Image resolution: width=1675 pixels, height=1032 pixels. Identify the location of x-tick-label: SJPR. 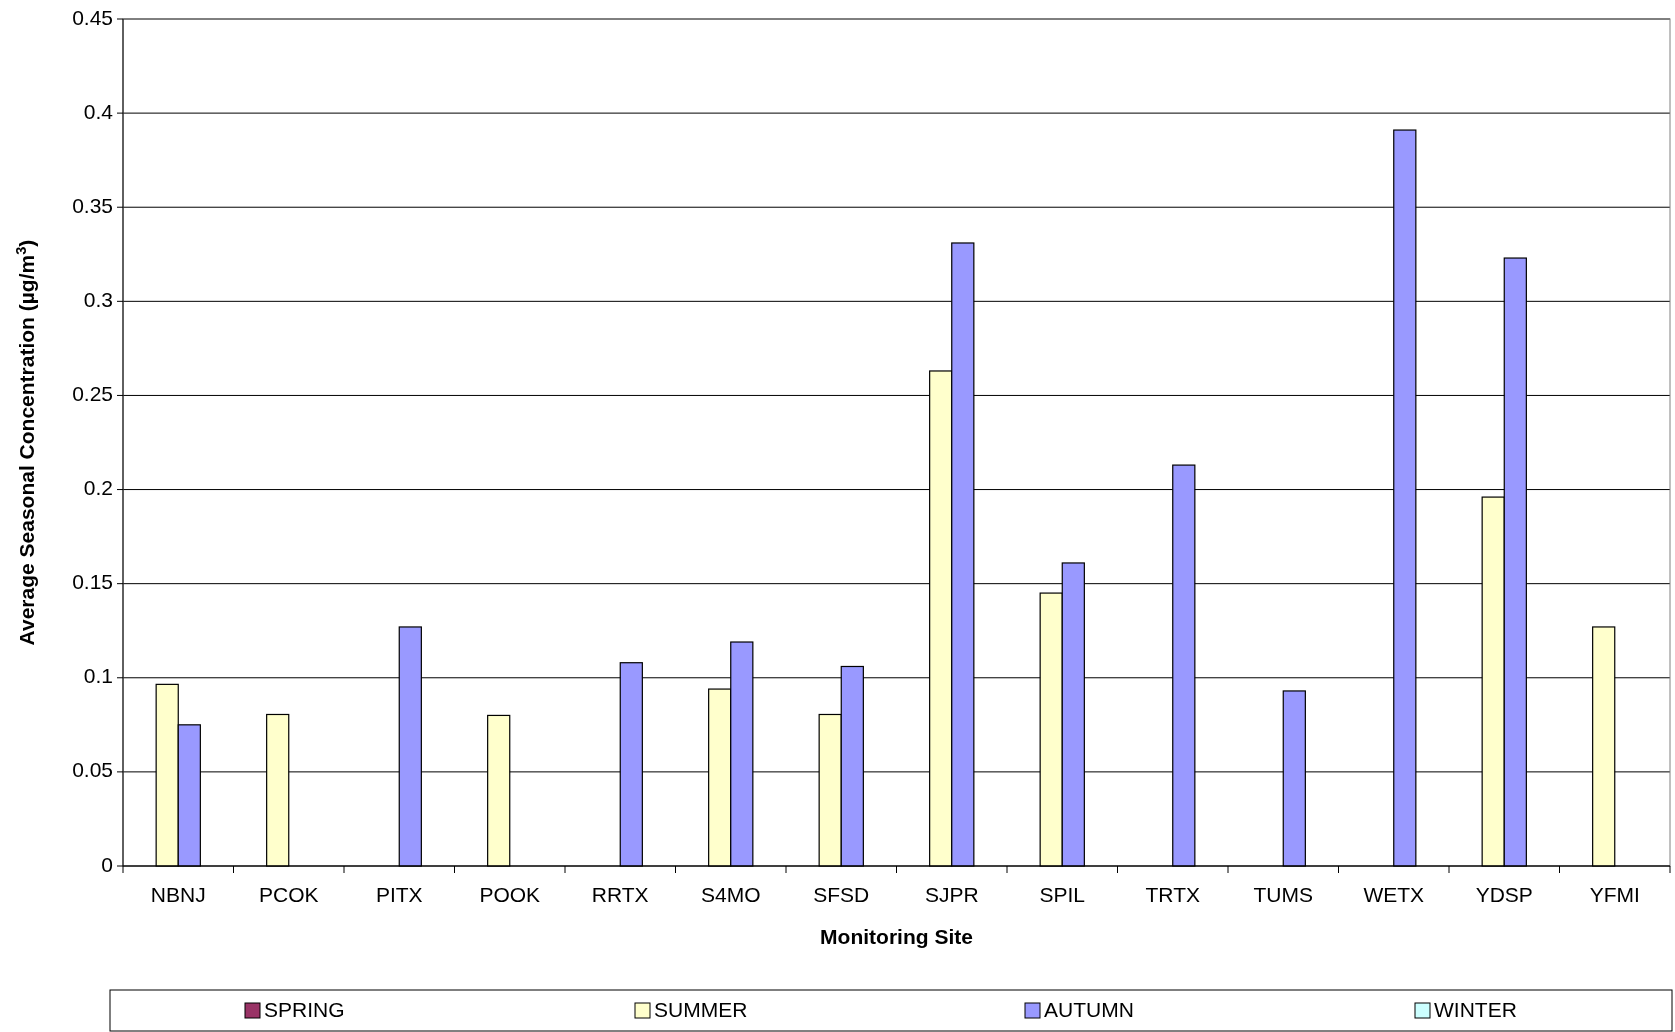
(951, 894).